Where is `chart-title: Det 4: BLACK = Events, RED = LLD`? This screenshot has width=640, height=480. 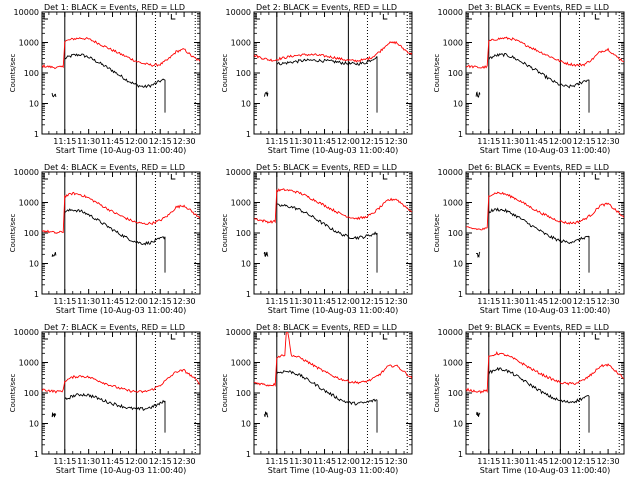
chart-title: Det 4: BLACK = Events, RED = LLD is located at coordinates (114, 167).